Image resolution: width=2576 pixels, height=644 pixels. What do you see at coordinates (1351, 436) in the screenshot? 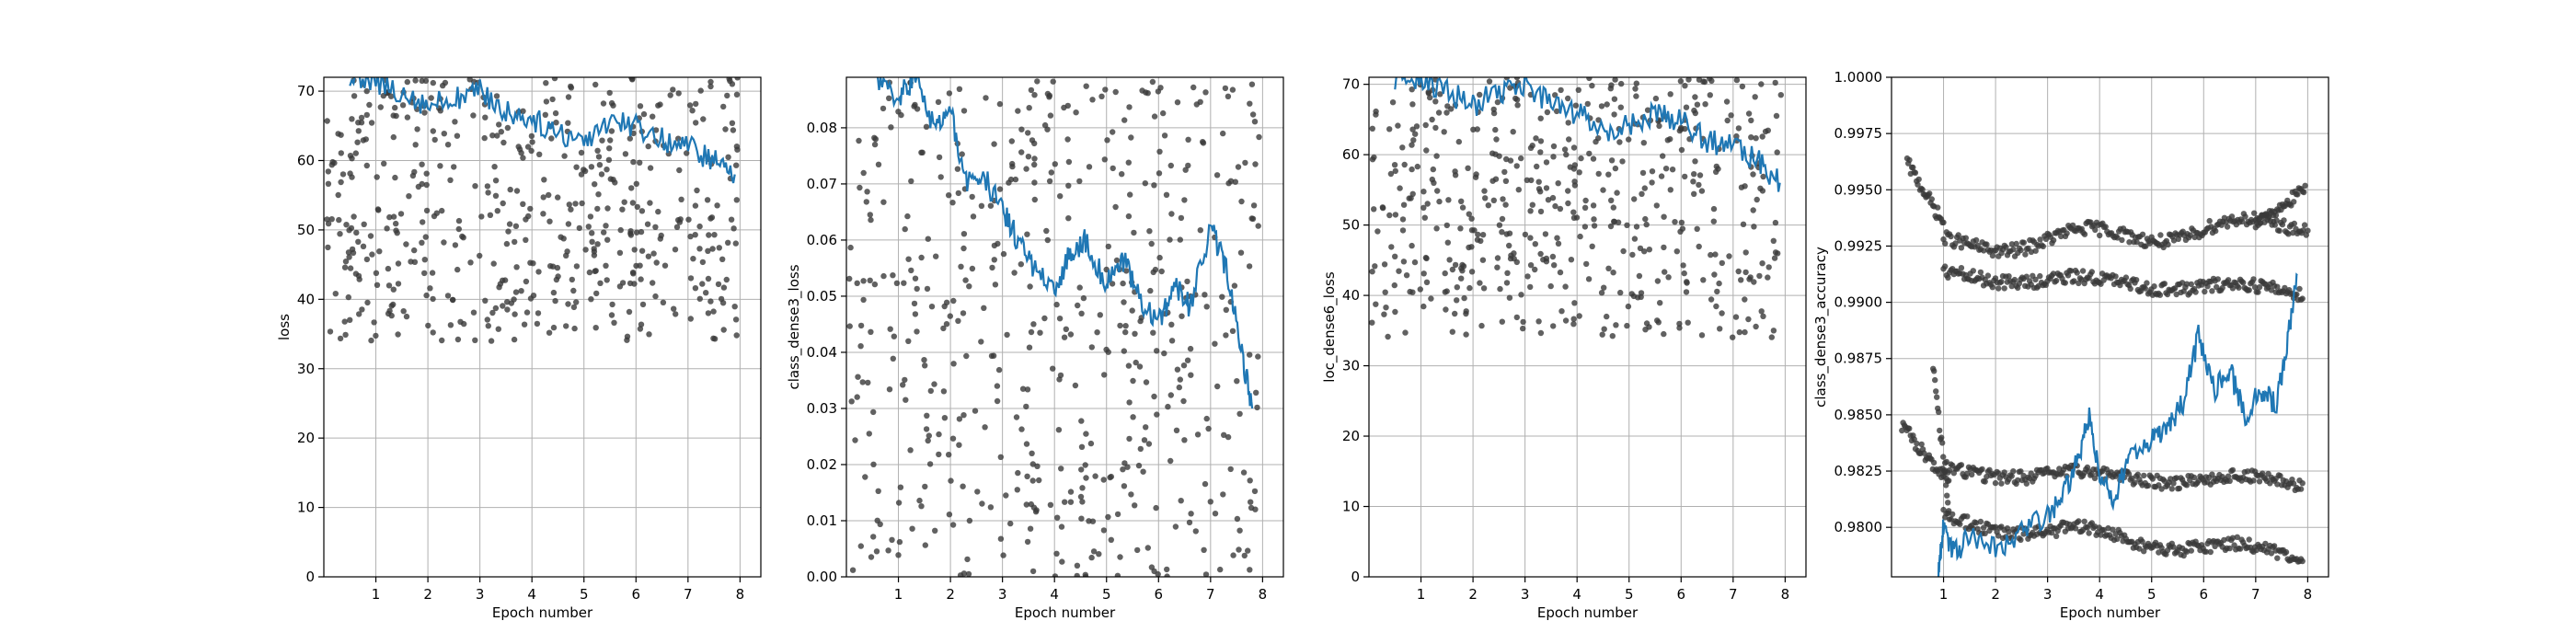
I see `y-tick-label: 20` at bounding box center [1351, 436].